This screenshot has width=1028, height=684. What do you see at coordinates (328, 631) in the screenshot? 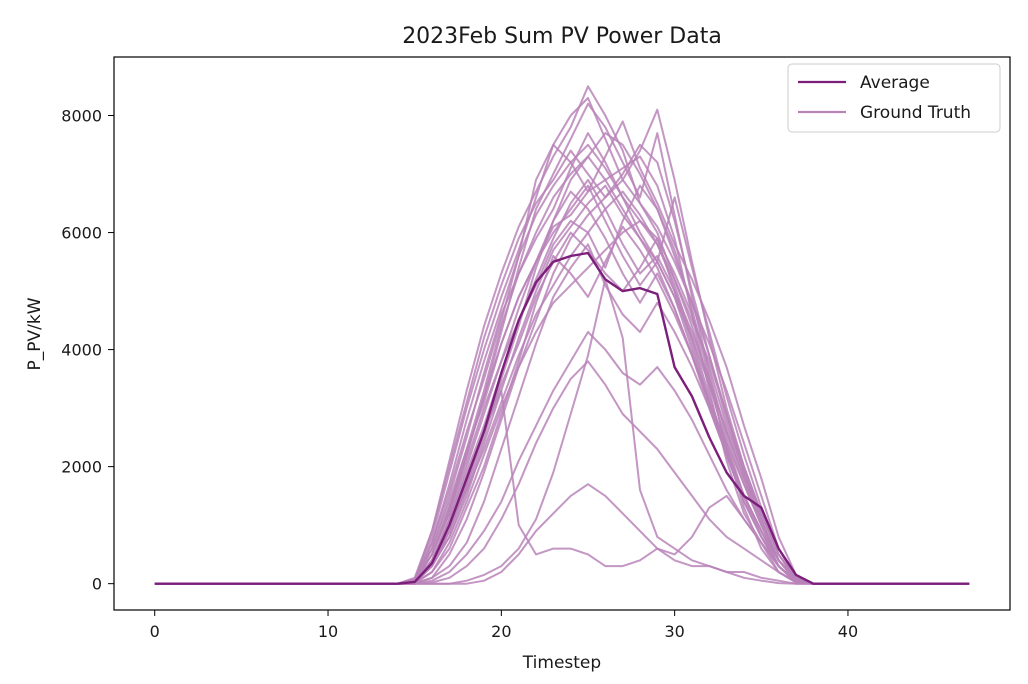
I see `x-tick-label: 10` at bounding box center [328, 631].